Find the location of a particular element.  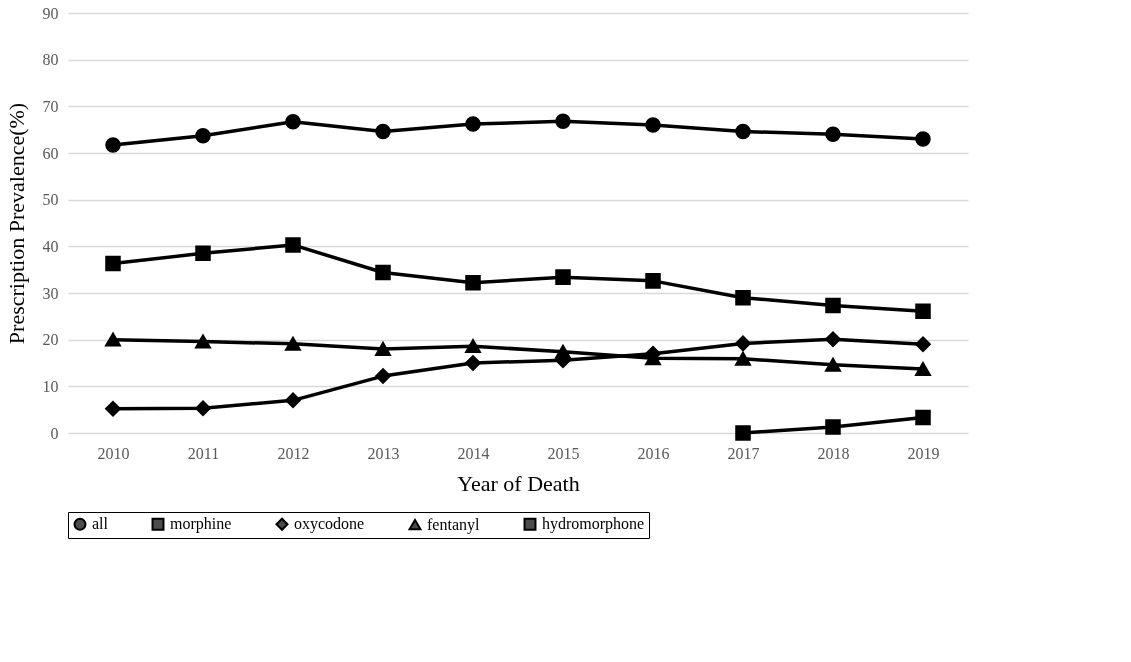

y-axis-title: Prescription Prevalence(%) is located at coordinates (16, 223).